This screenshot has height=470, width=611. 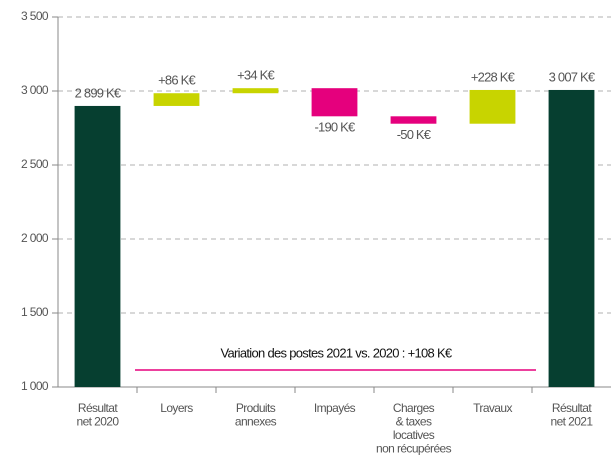 I want to click on value-label: -50 K€, so click(x=414, y=134).